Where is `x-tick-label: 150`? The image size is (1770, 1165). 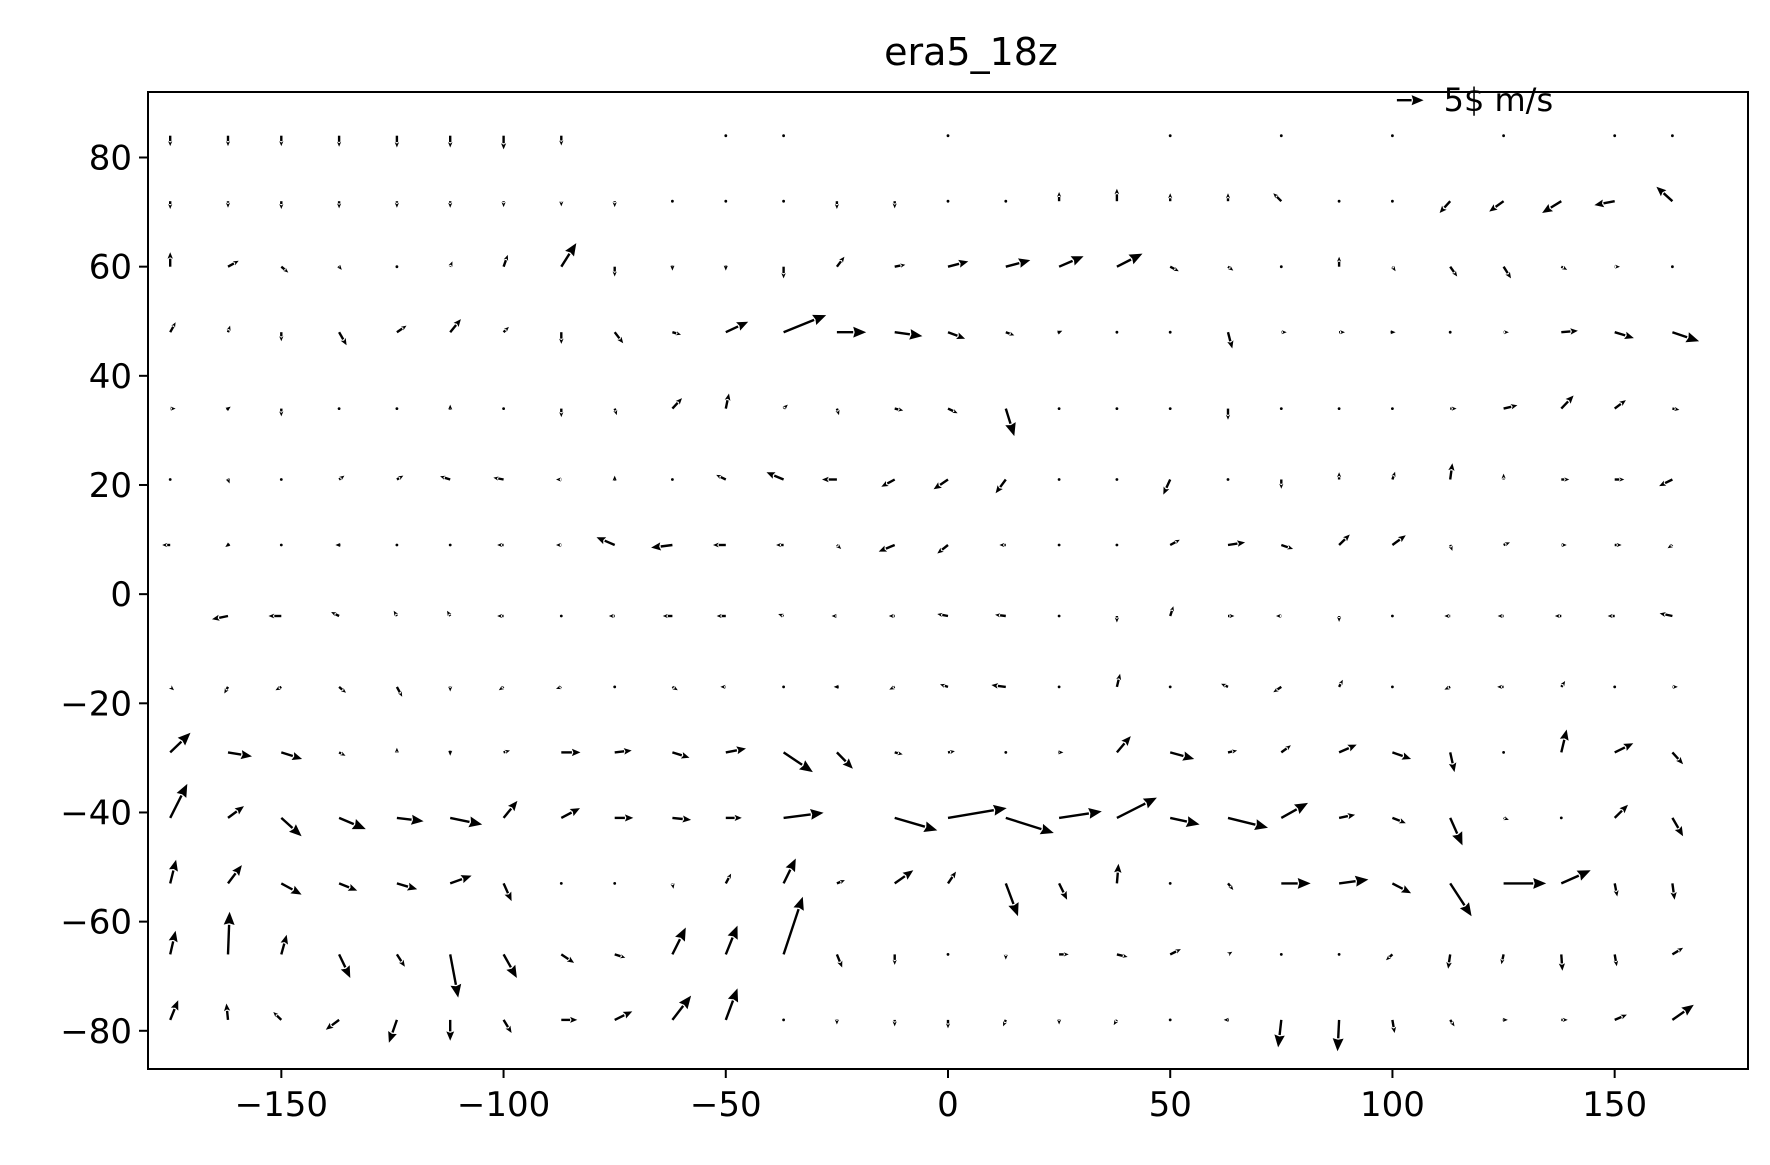 x-tick-label: 150 is located at coordinates (1614, 1105).